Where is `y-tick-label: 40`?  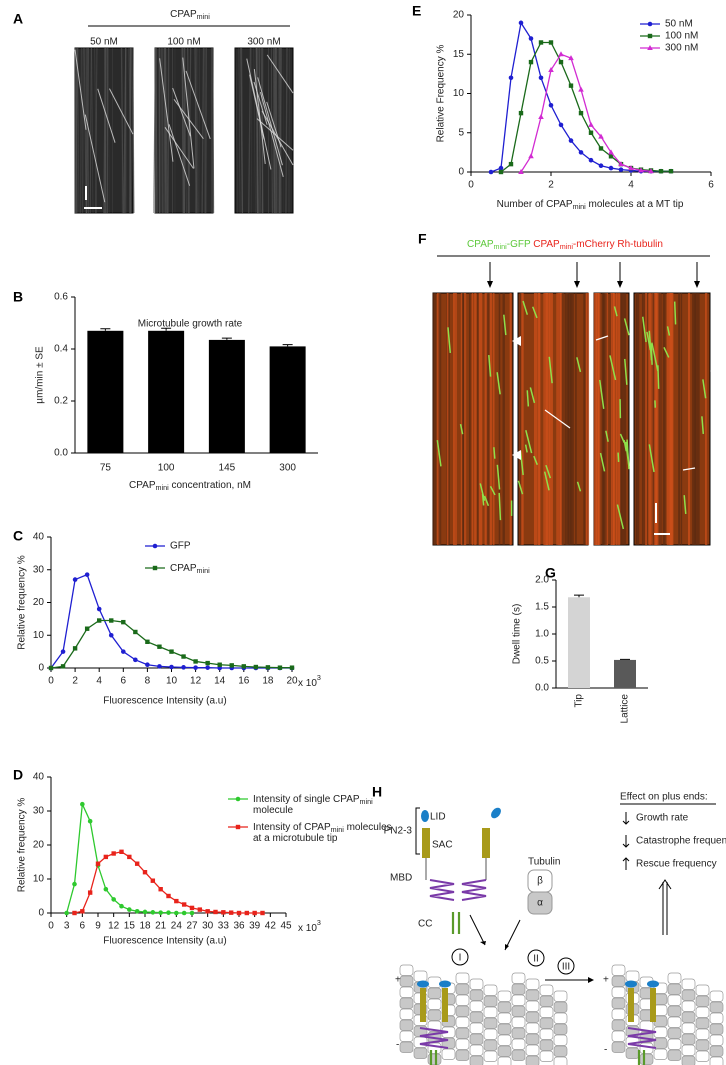 y-tick-label: 40 is located at coordinates (39, 537).